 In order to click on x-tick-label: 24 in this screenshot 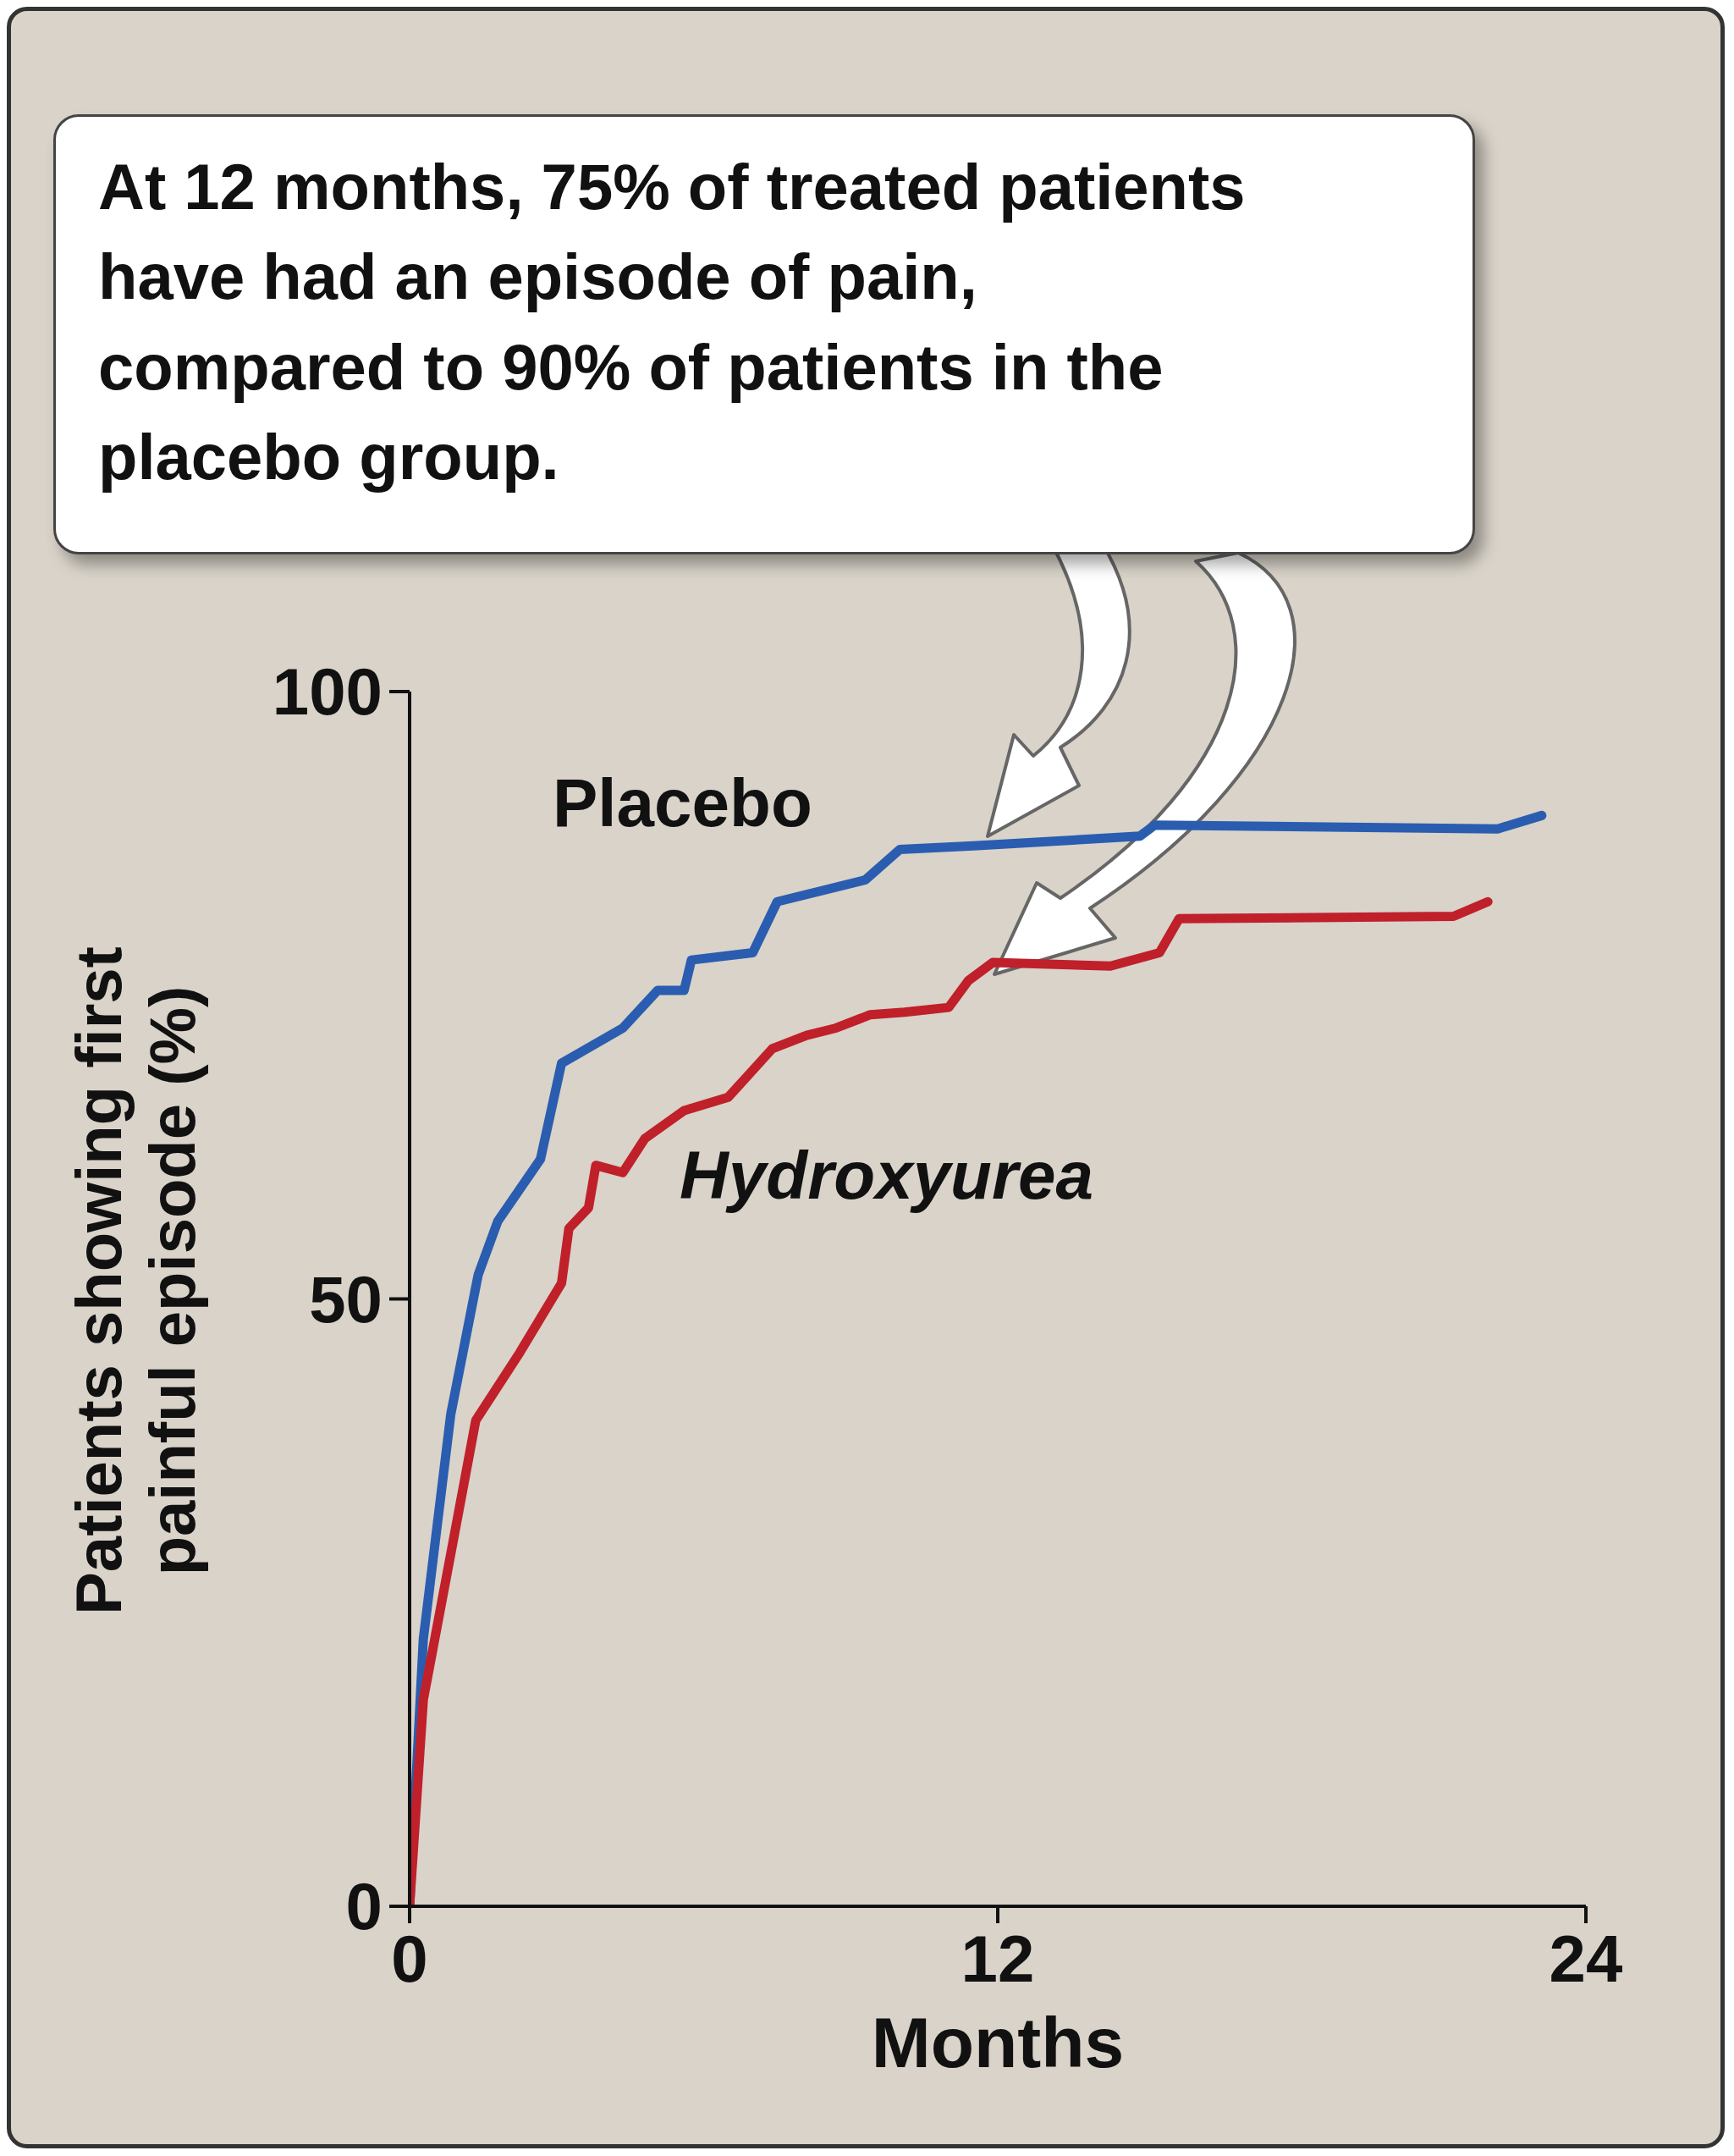, I will do `click(1586, 1958)`.